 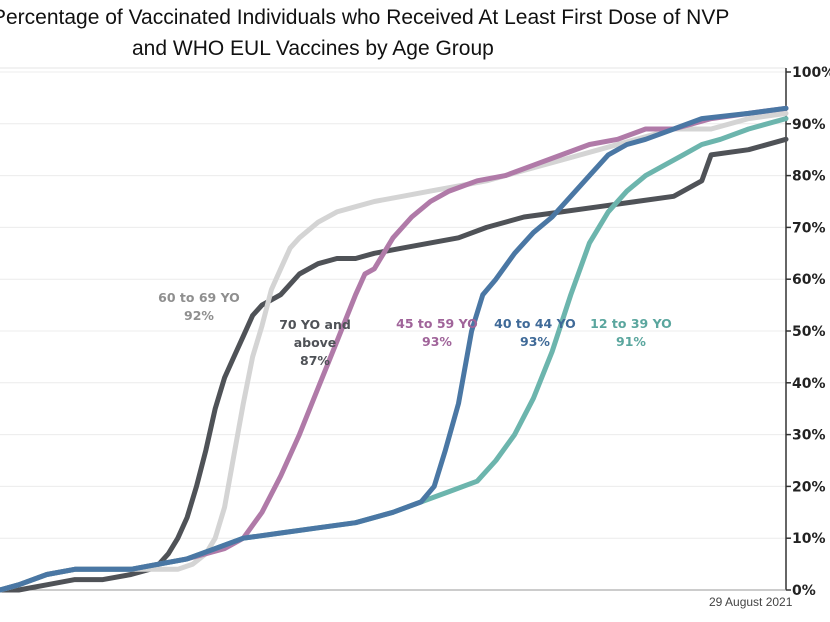 What do you see at coordinates (809, 125) in the screenshot?
I see `y-tick-label: 90%` at bounding box center [809, 125].